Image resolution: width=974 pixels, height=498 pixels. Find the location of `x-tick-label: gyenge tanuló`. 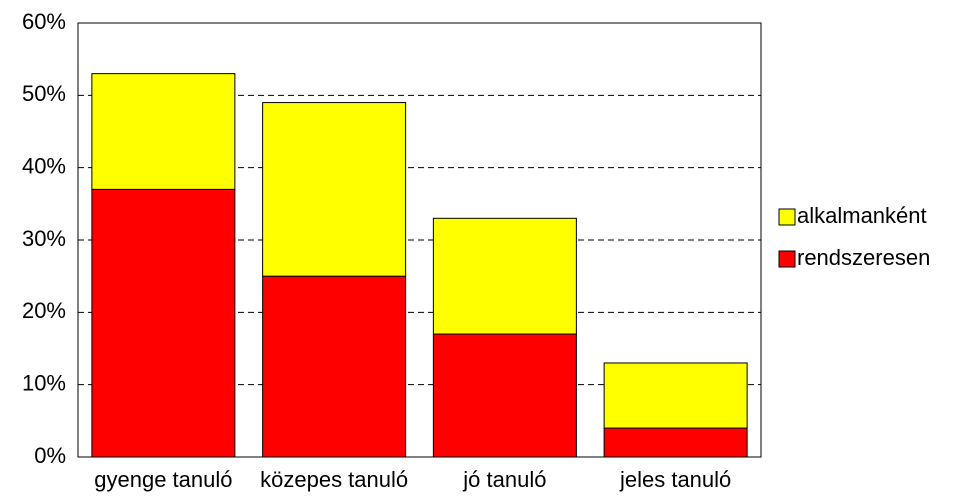

x-tick-label: gyenge tanuló is located at coordinates (163, 479).